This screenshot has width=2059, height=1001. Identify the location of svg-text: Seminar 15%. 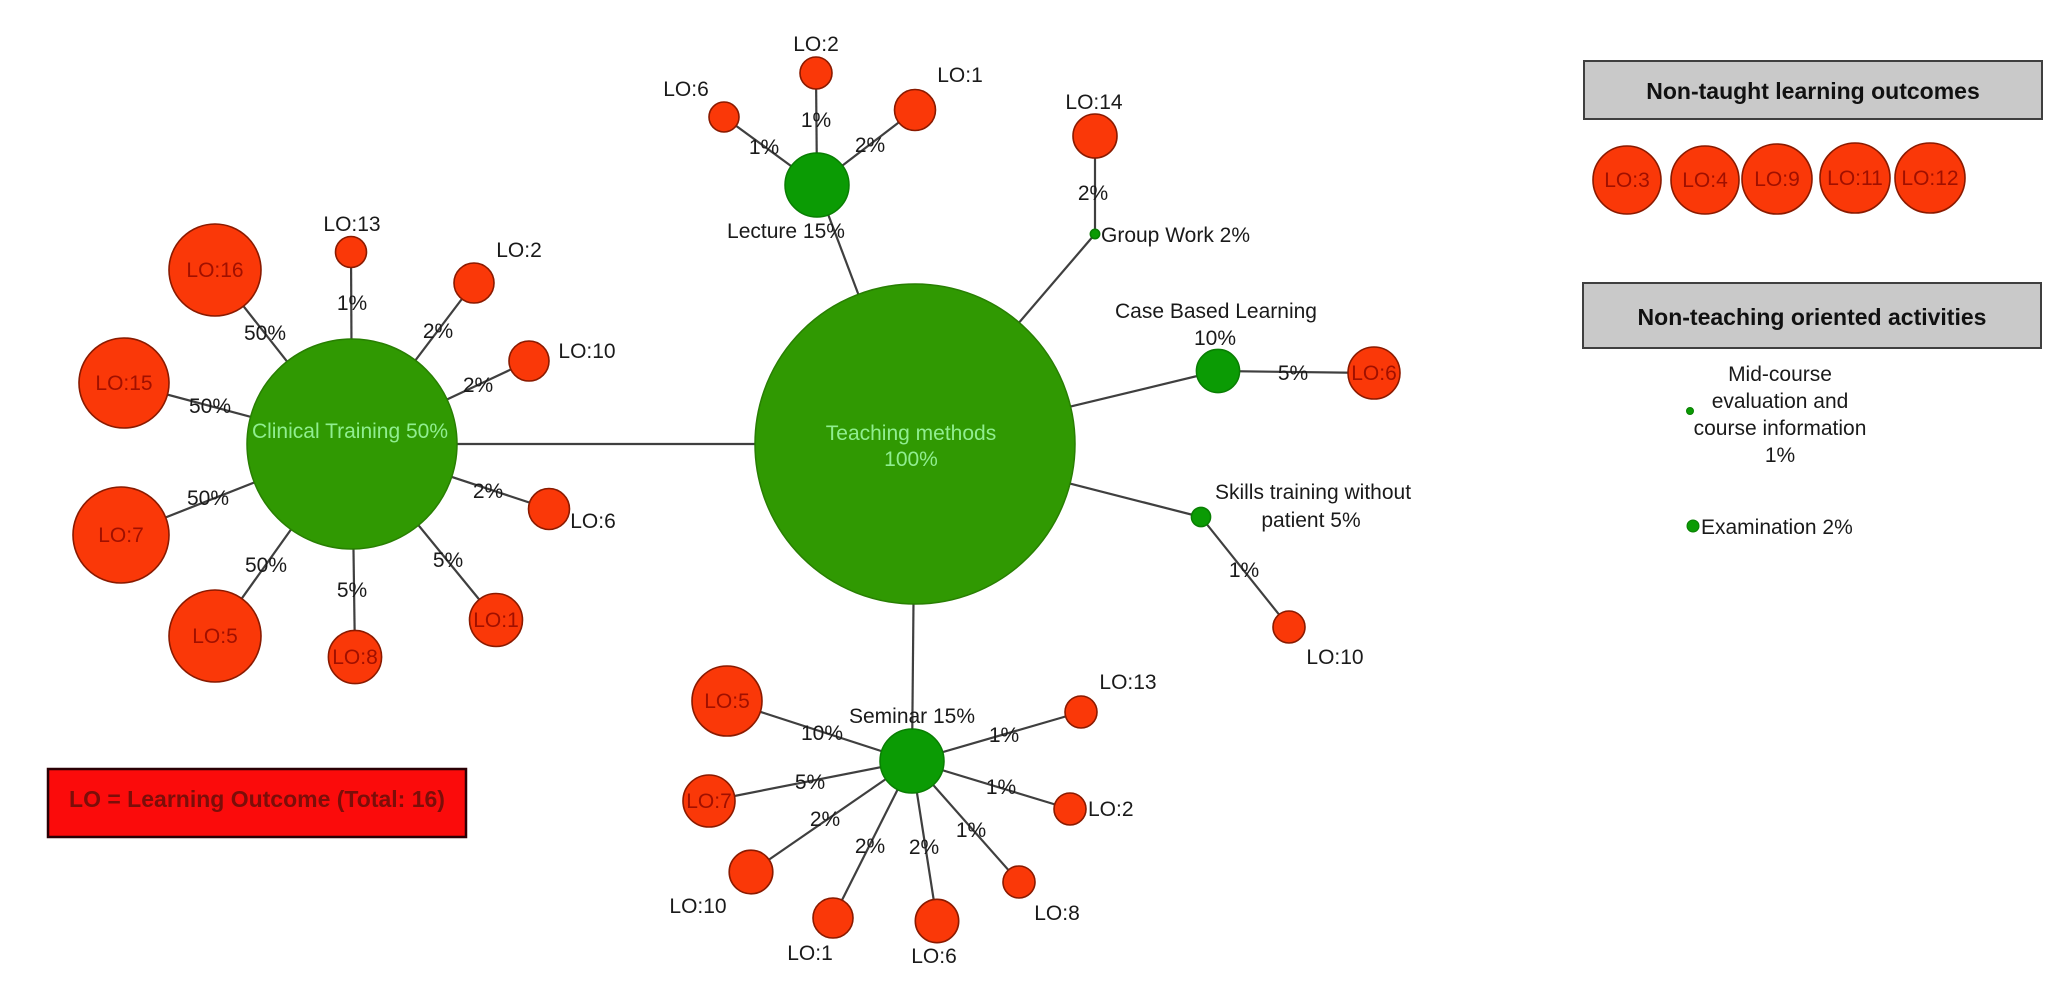
(912, 716).